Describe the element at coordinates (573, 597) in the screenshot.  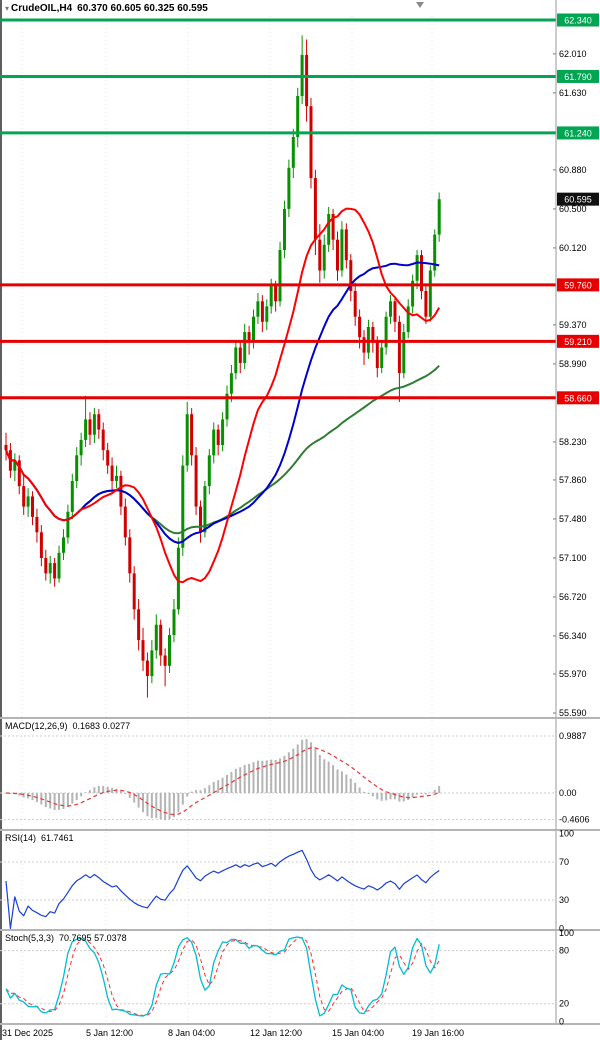
I see `price-axis-label: 56.720` at that location.